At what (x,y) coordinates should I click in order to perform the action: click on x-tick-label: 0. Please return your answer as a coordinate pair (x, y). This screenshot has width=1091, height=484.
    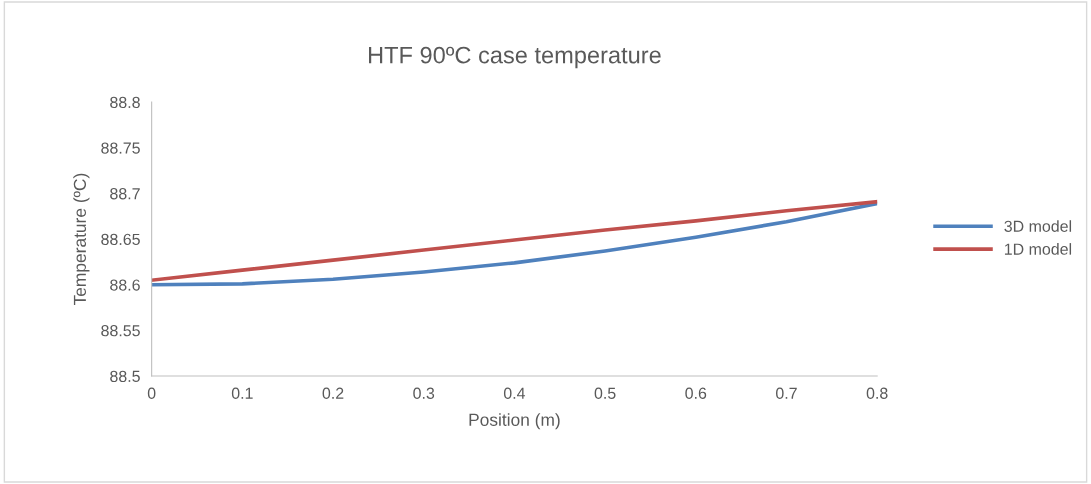
    Looking at the image, I should click on (151, 393).